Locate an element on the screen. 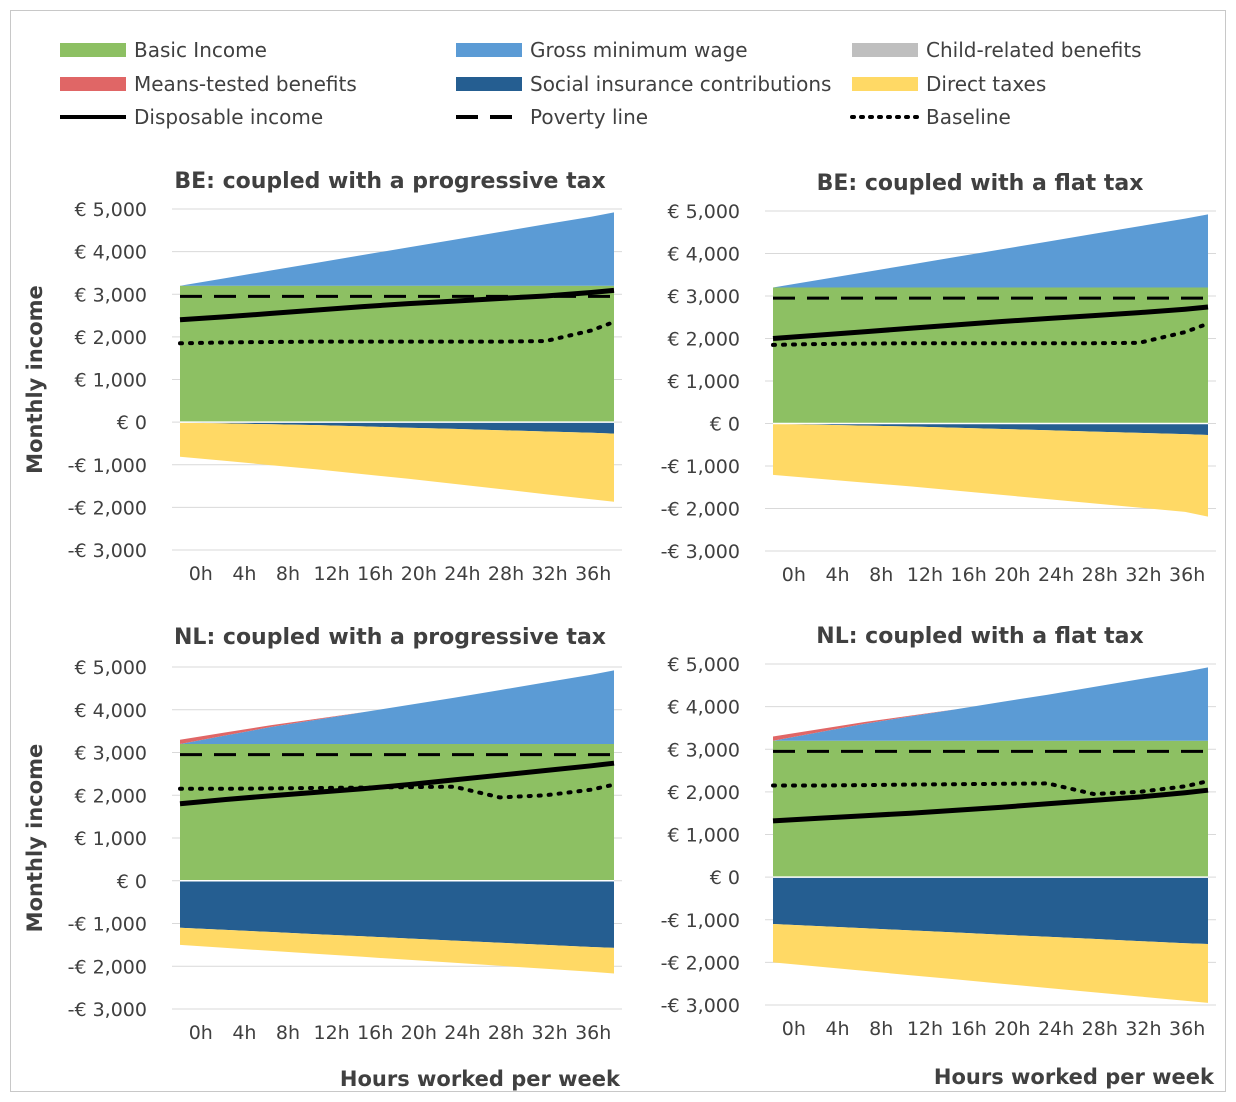  chart-title: BE: coupled with a progressive tax is located at coordinates (389, 181).